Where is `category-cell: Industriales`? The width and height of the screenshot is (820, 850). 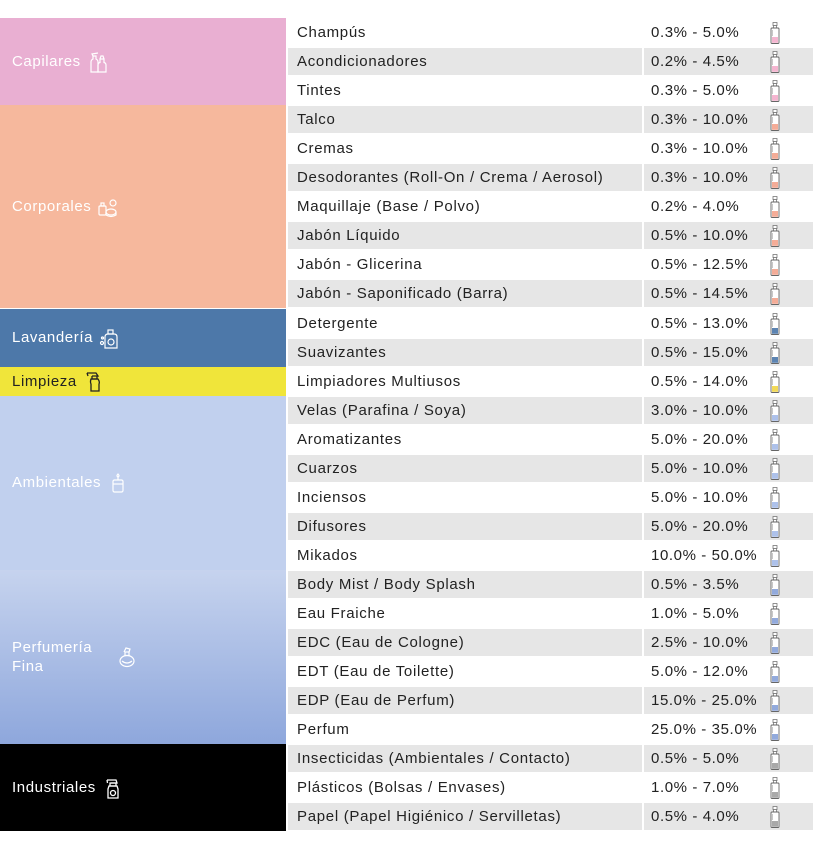 category-cell: Industriales is located at coordinates (143, 788).